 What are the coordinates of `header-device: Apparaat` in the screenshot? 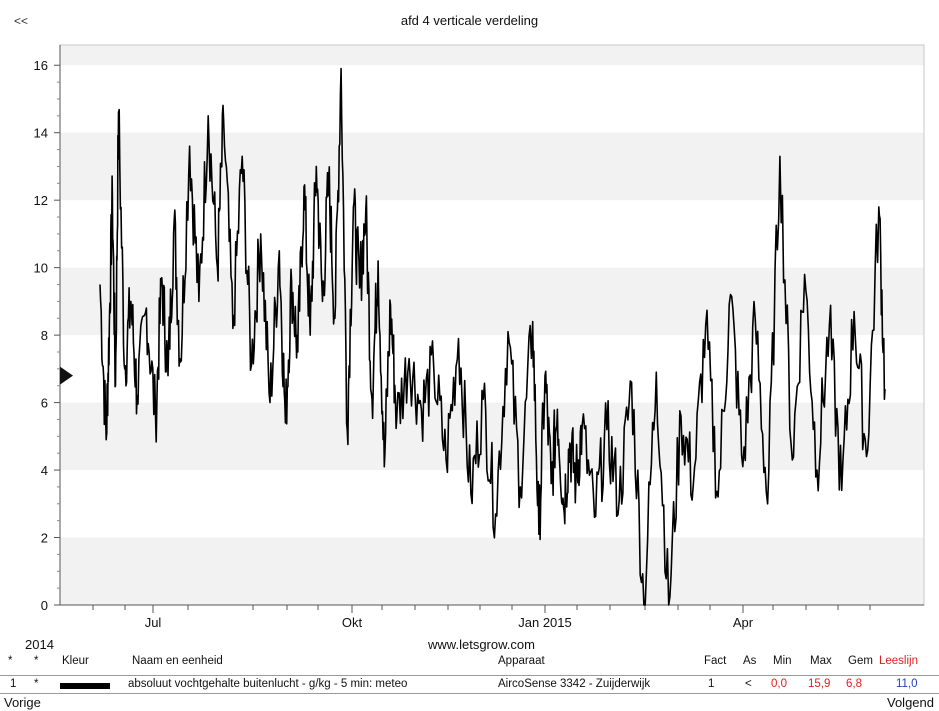 It's located at (521, 661).